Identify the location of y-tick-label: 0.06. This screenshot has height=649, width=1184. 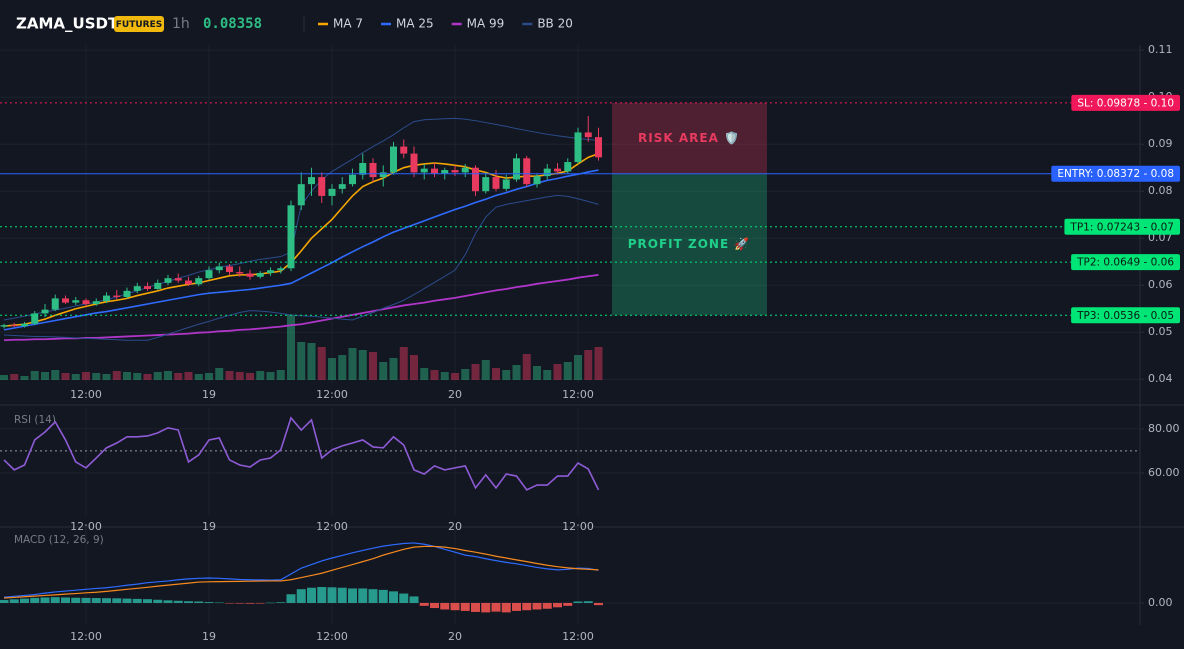
(1160, 284).